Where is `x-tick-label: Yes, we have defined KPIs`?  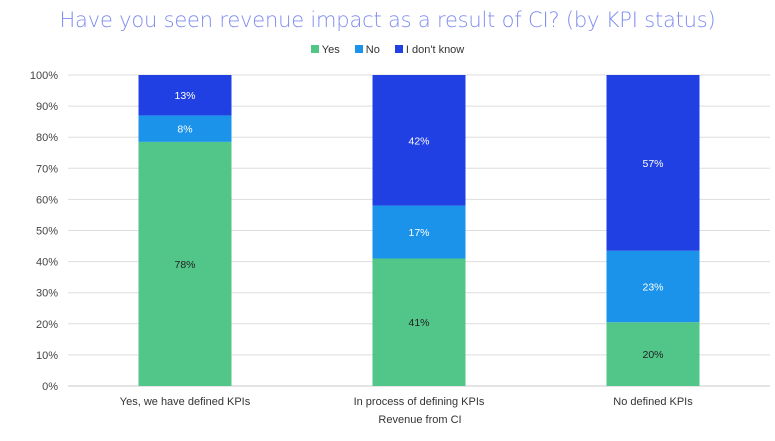 x-tick-label: Yes, we have defined KPIs is located at coordinates (185, 402).